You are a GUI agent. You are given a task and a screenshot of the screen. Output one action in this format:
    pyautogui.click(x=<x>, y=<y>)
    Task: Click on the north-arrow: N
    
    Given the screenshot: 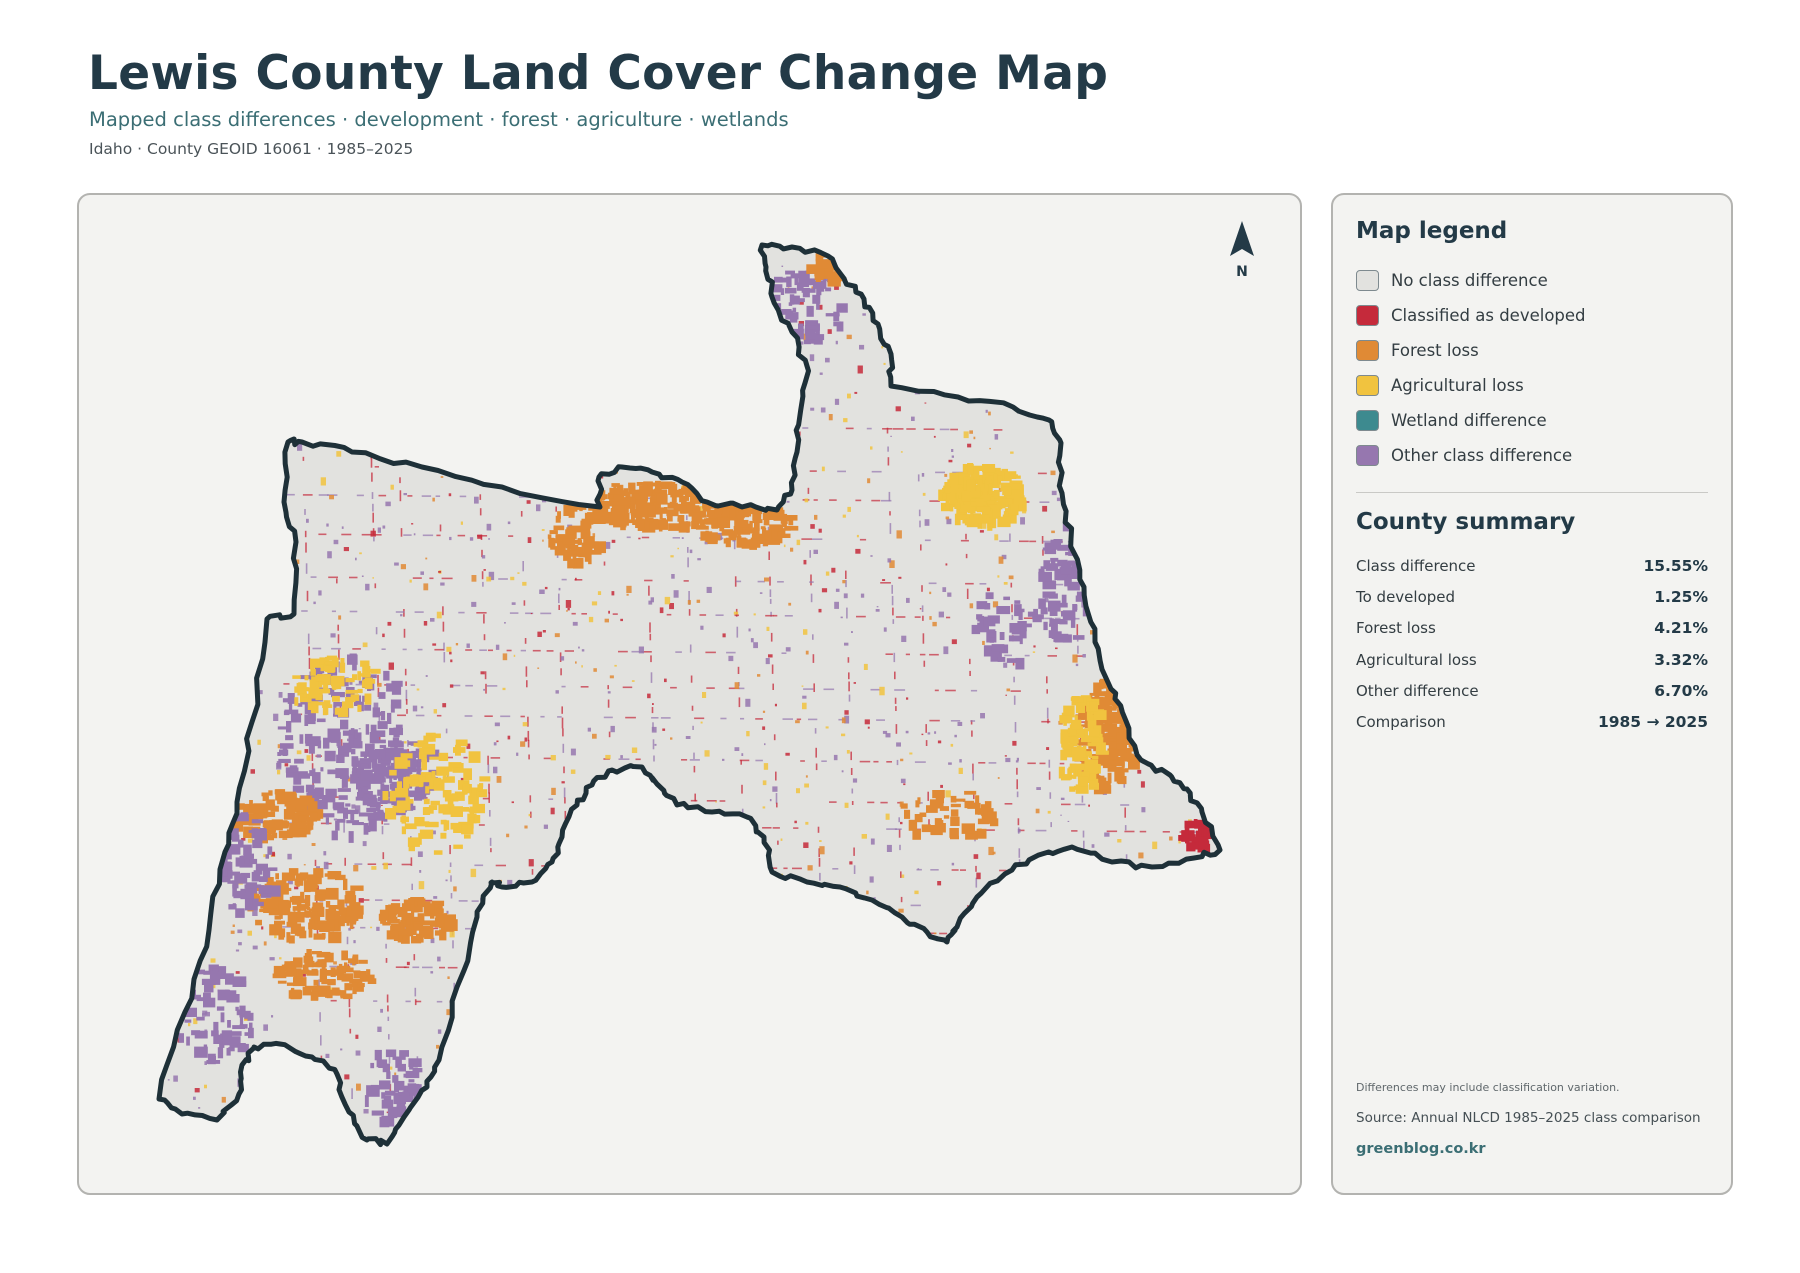 What is the action you would take?
    pyautogui.click(x=1242, y=250)
    